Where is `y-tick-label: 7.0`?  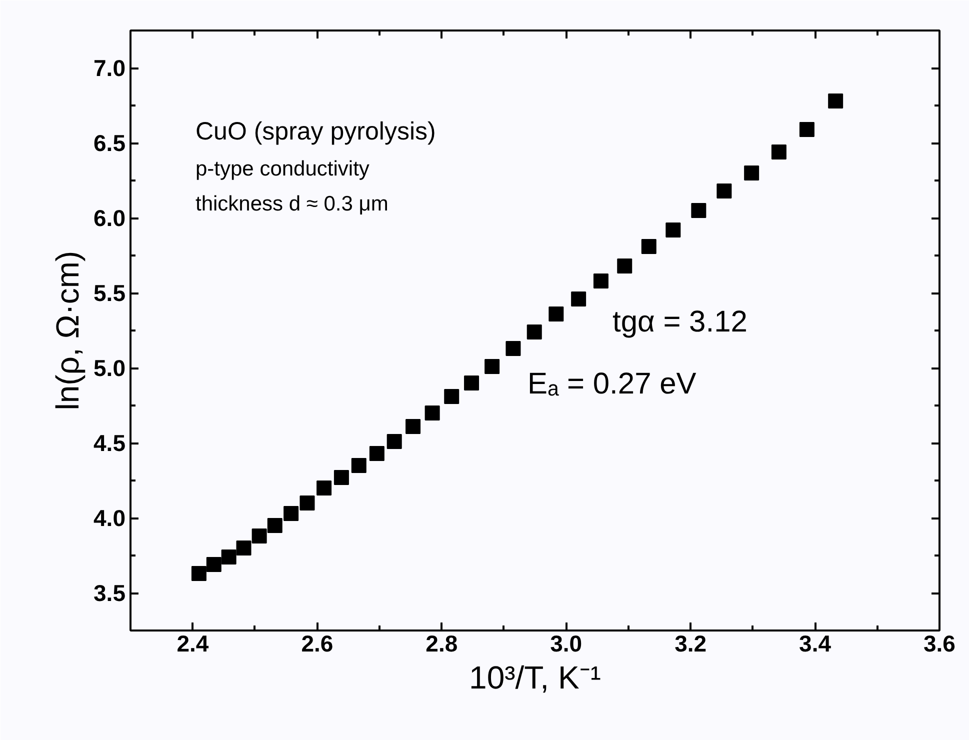
y-tick-label: 7.0 is located at coordinates (110, 68).